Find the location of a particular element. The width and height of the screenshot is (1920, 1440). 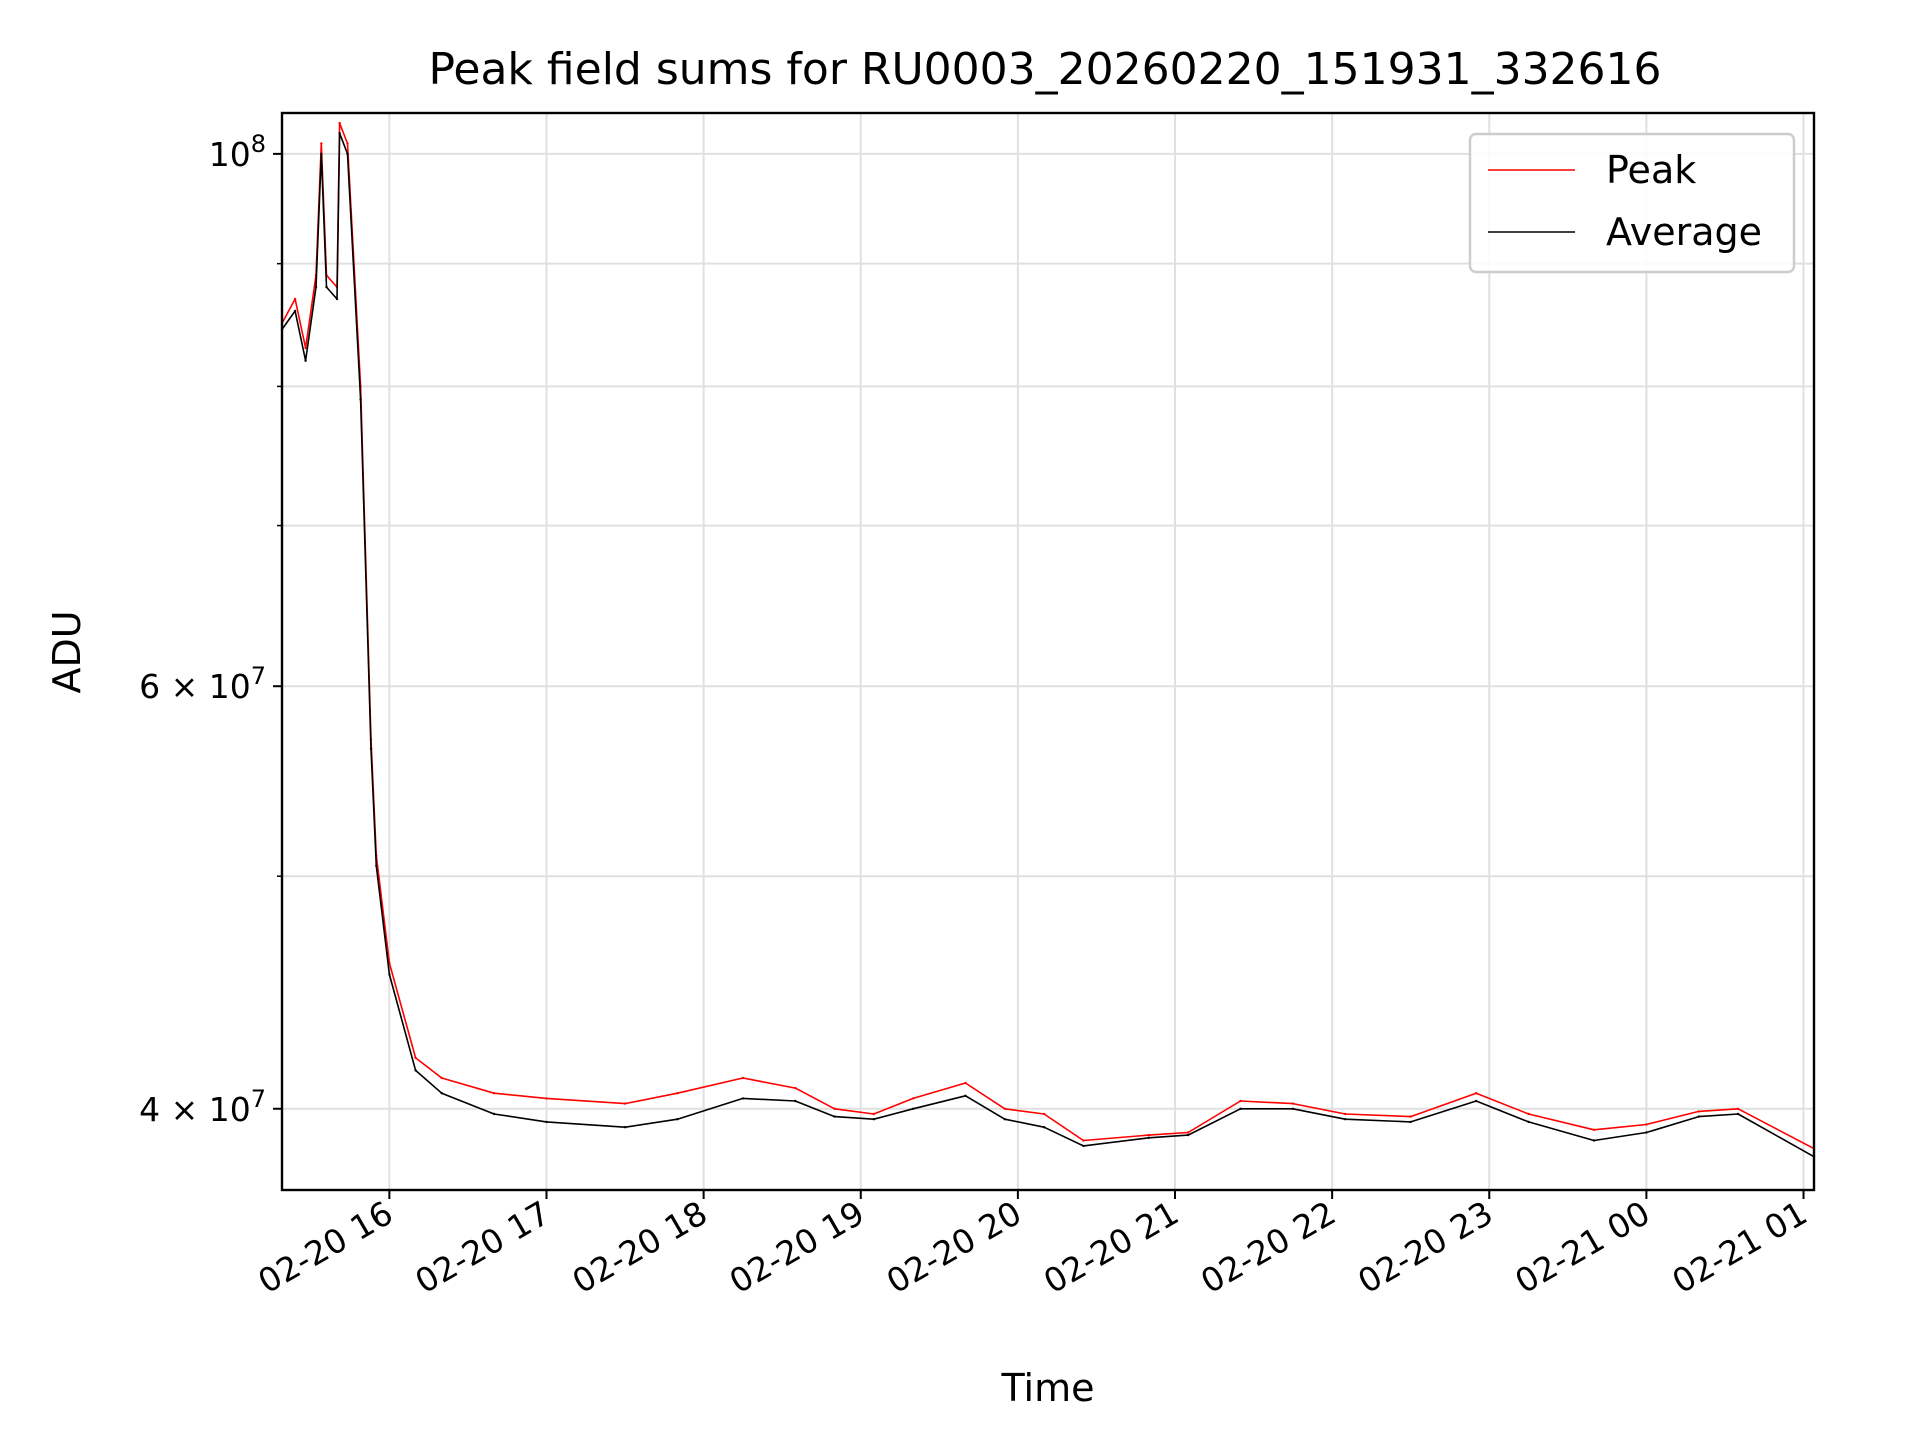

y-tick-label-exponent: 8 is located at coordinates (258, 144).